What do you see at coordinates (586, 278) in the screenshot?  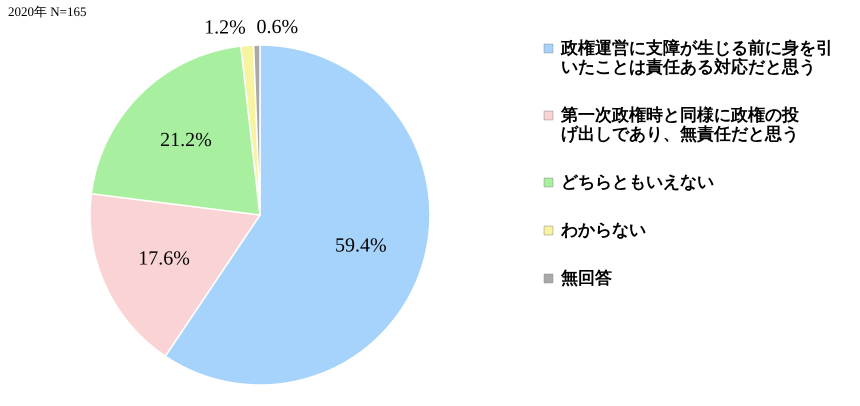 I see `legend-label: 無回答` at bounding box center [586, 278].